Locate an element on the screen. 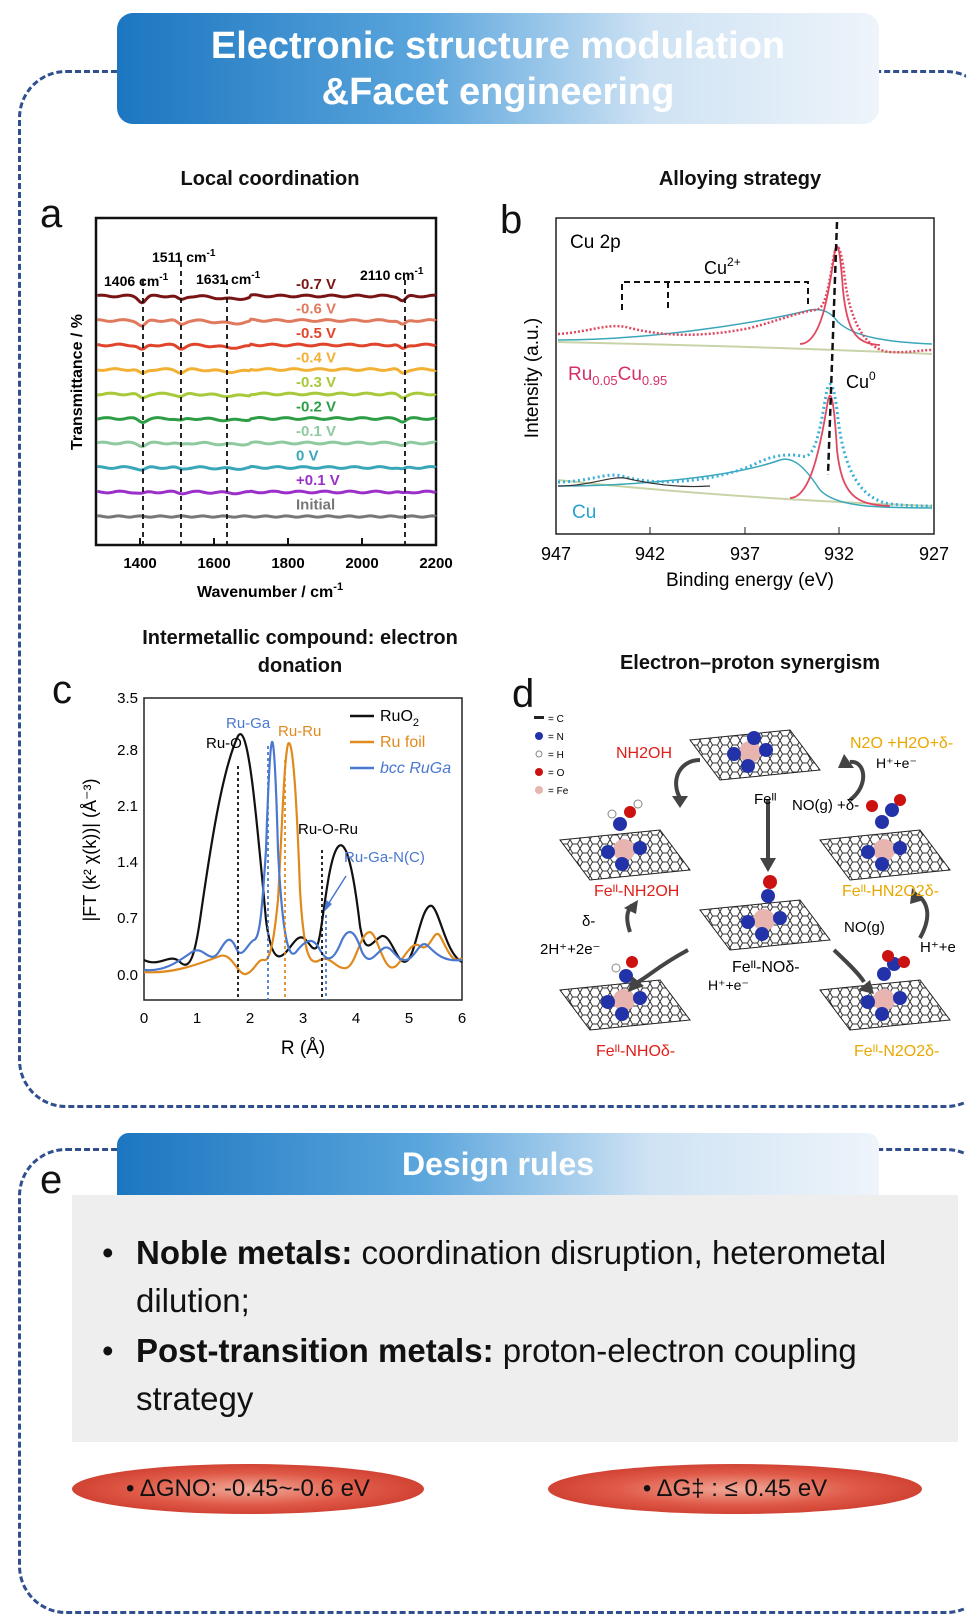 This screenshot has height=1614, width=966. c-xtick-0: 0 is located at coordinates (144, 1018).